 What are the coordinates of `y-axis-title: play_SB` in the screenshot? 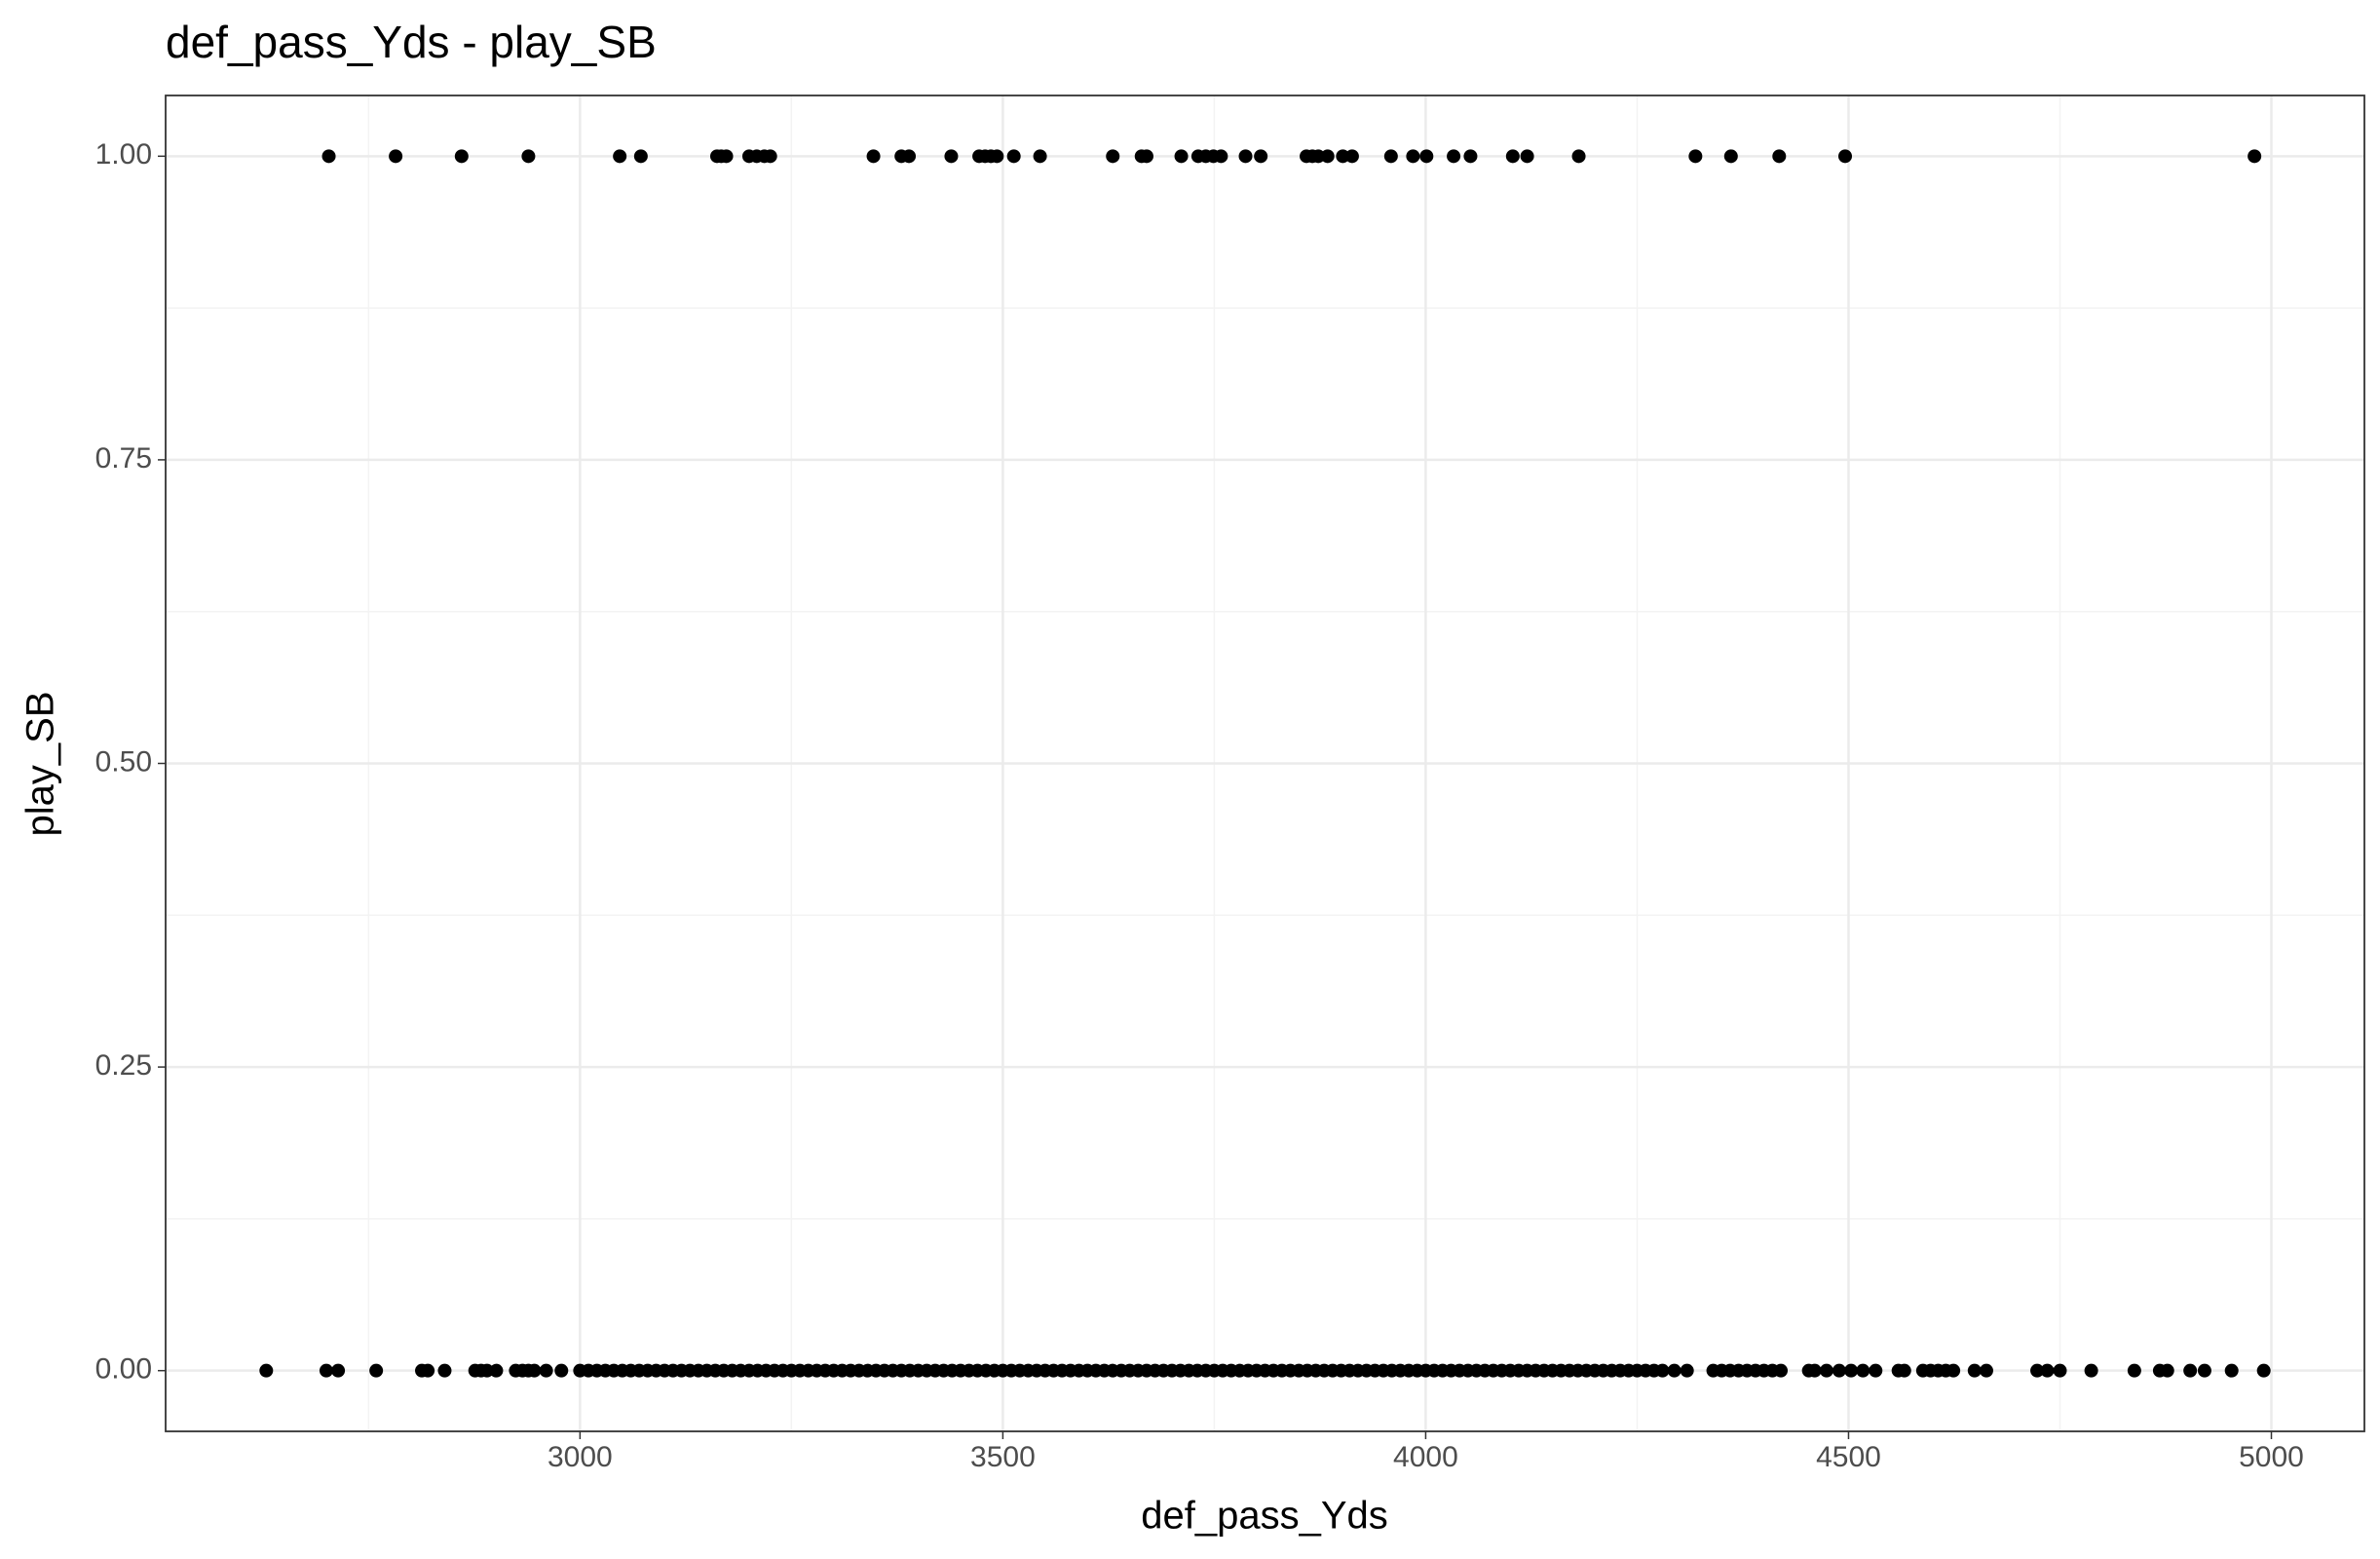 It's located at (40, 764).